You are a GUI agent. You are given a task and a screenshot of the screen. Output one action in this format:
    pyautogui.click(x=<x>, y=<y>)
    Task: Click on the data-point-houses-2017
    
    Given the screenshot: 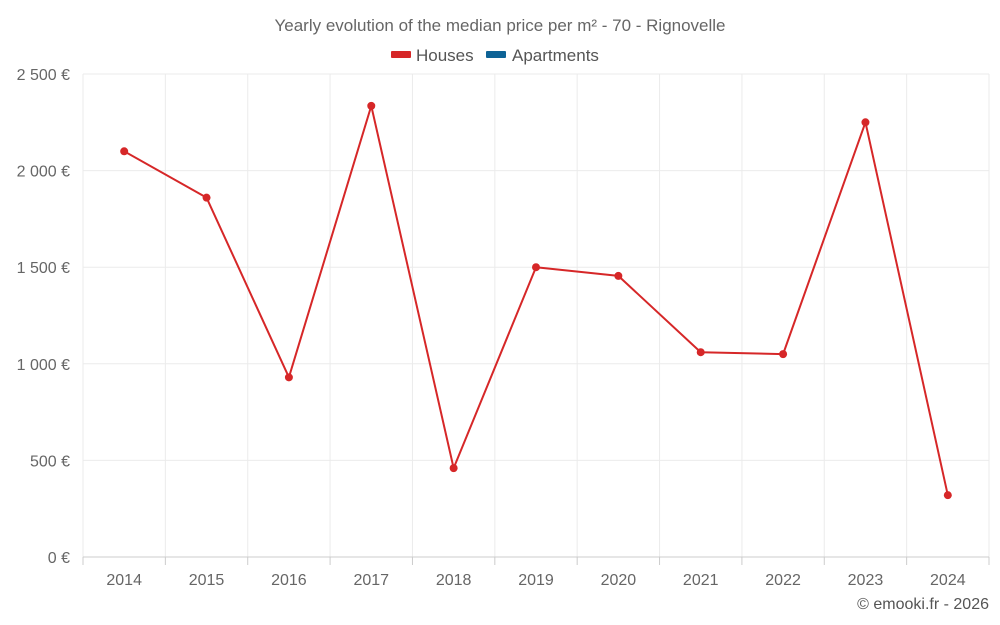 What is the action you would take?
    pyautogui.click(x=371, y=105)
    